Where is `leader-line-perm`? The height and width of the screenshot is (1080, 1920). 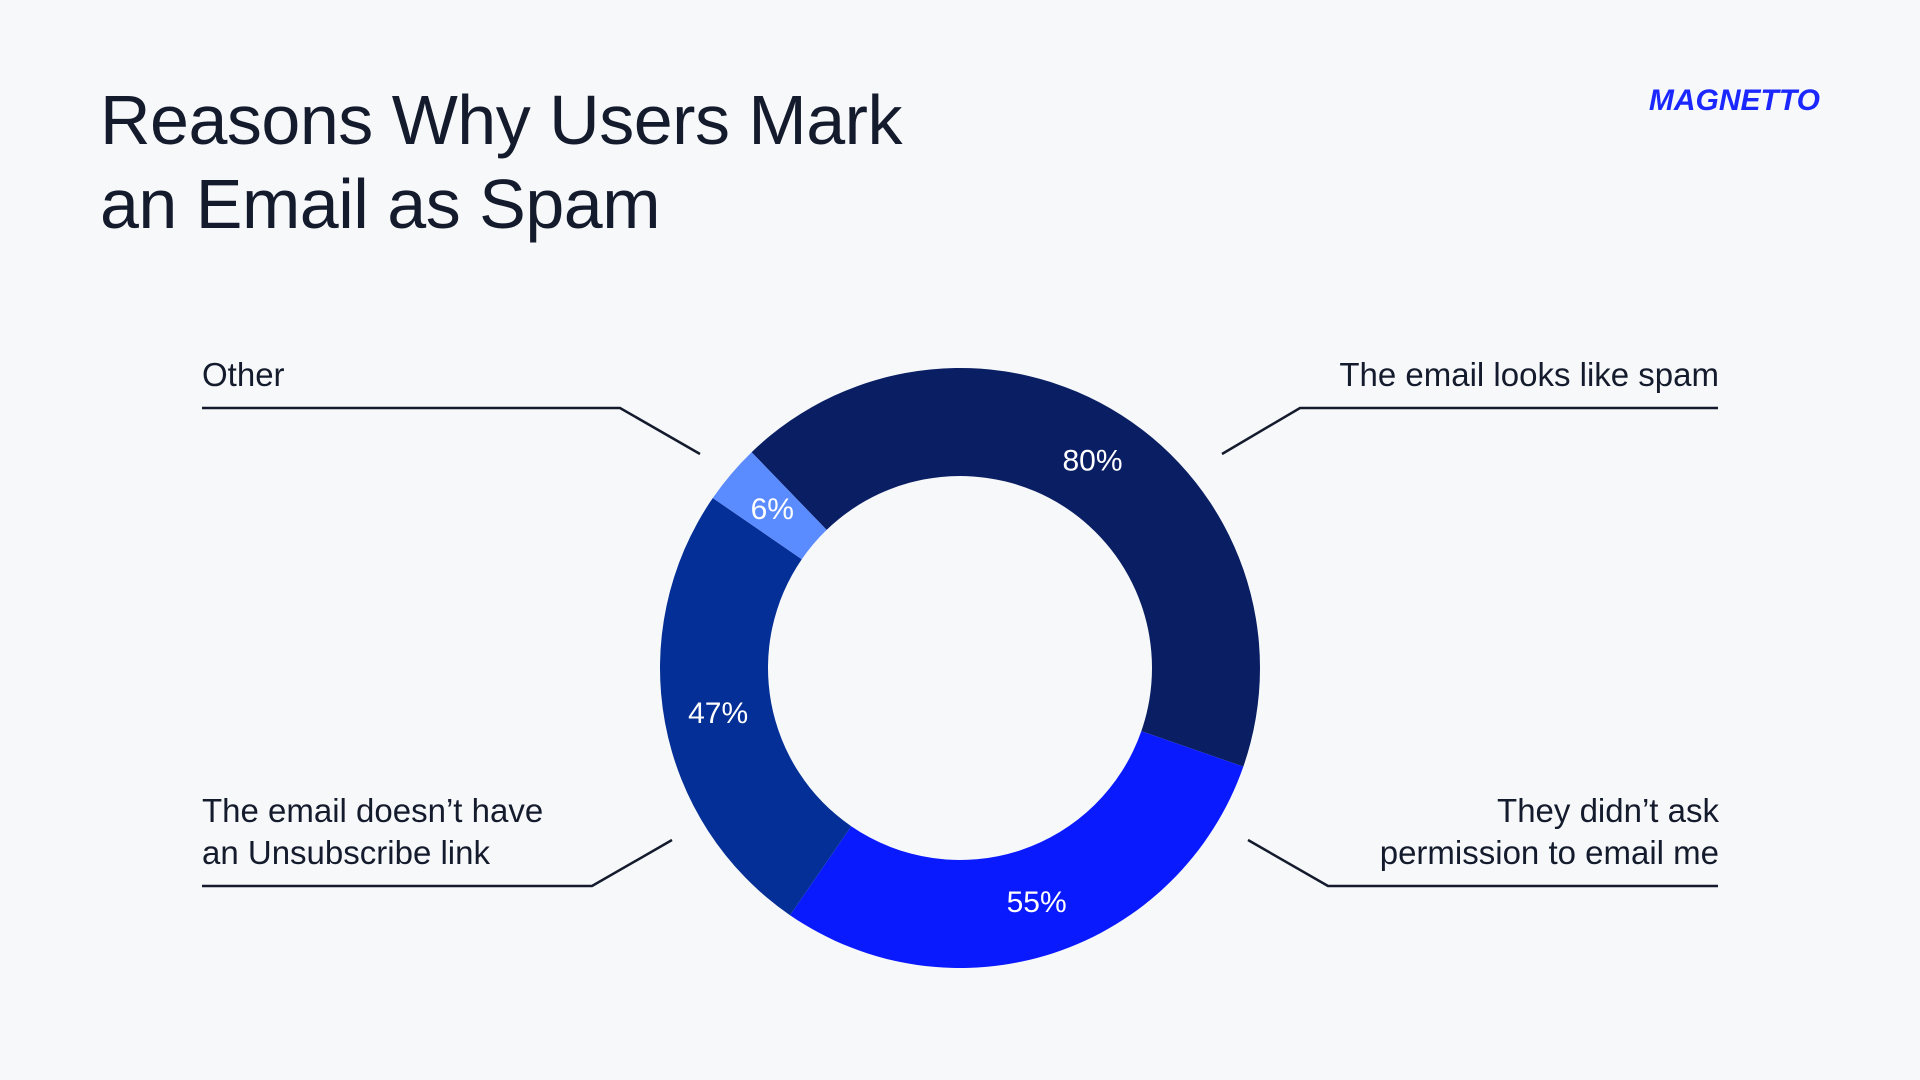
leader-line-perm is located at coordinates (1482, 863).